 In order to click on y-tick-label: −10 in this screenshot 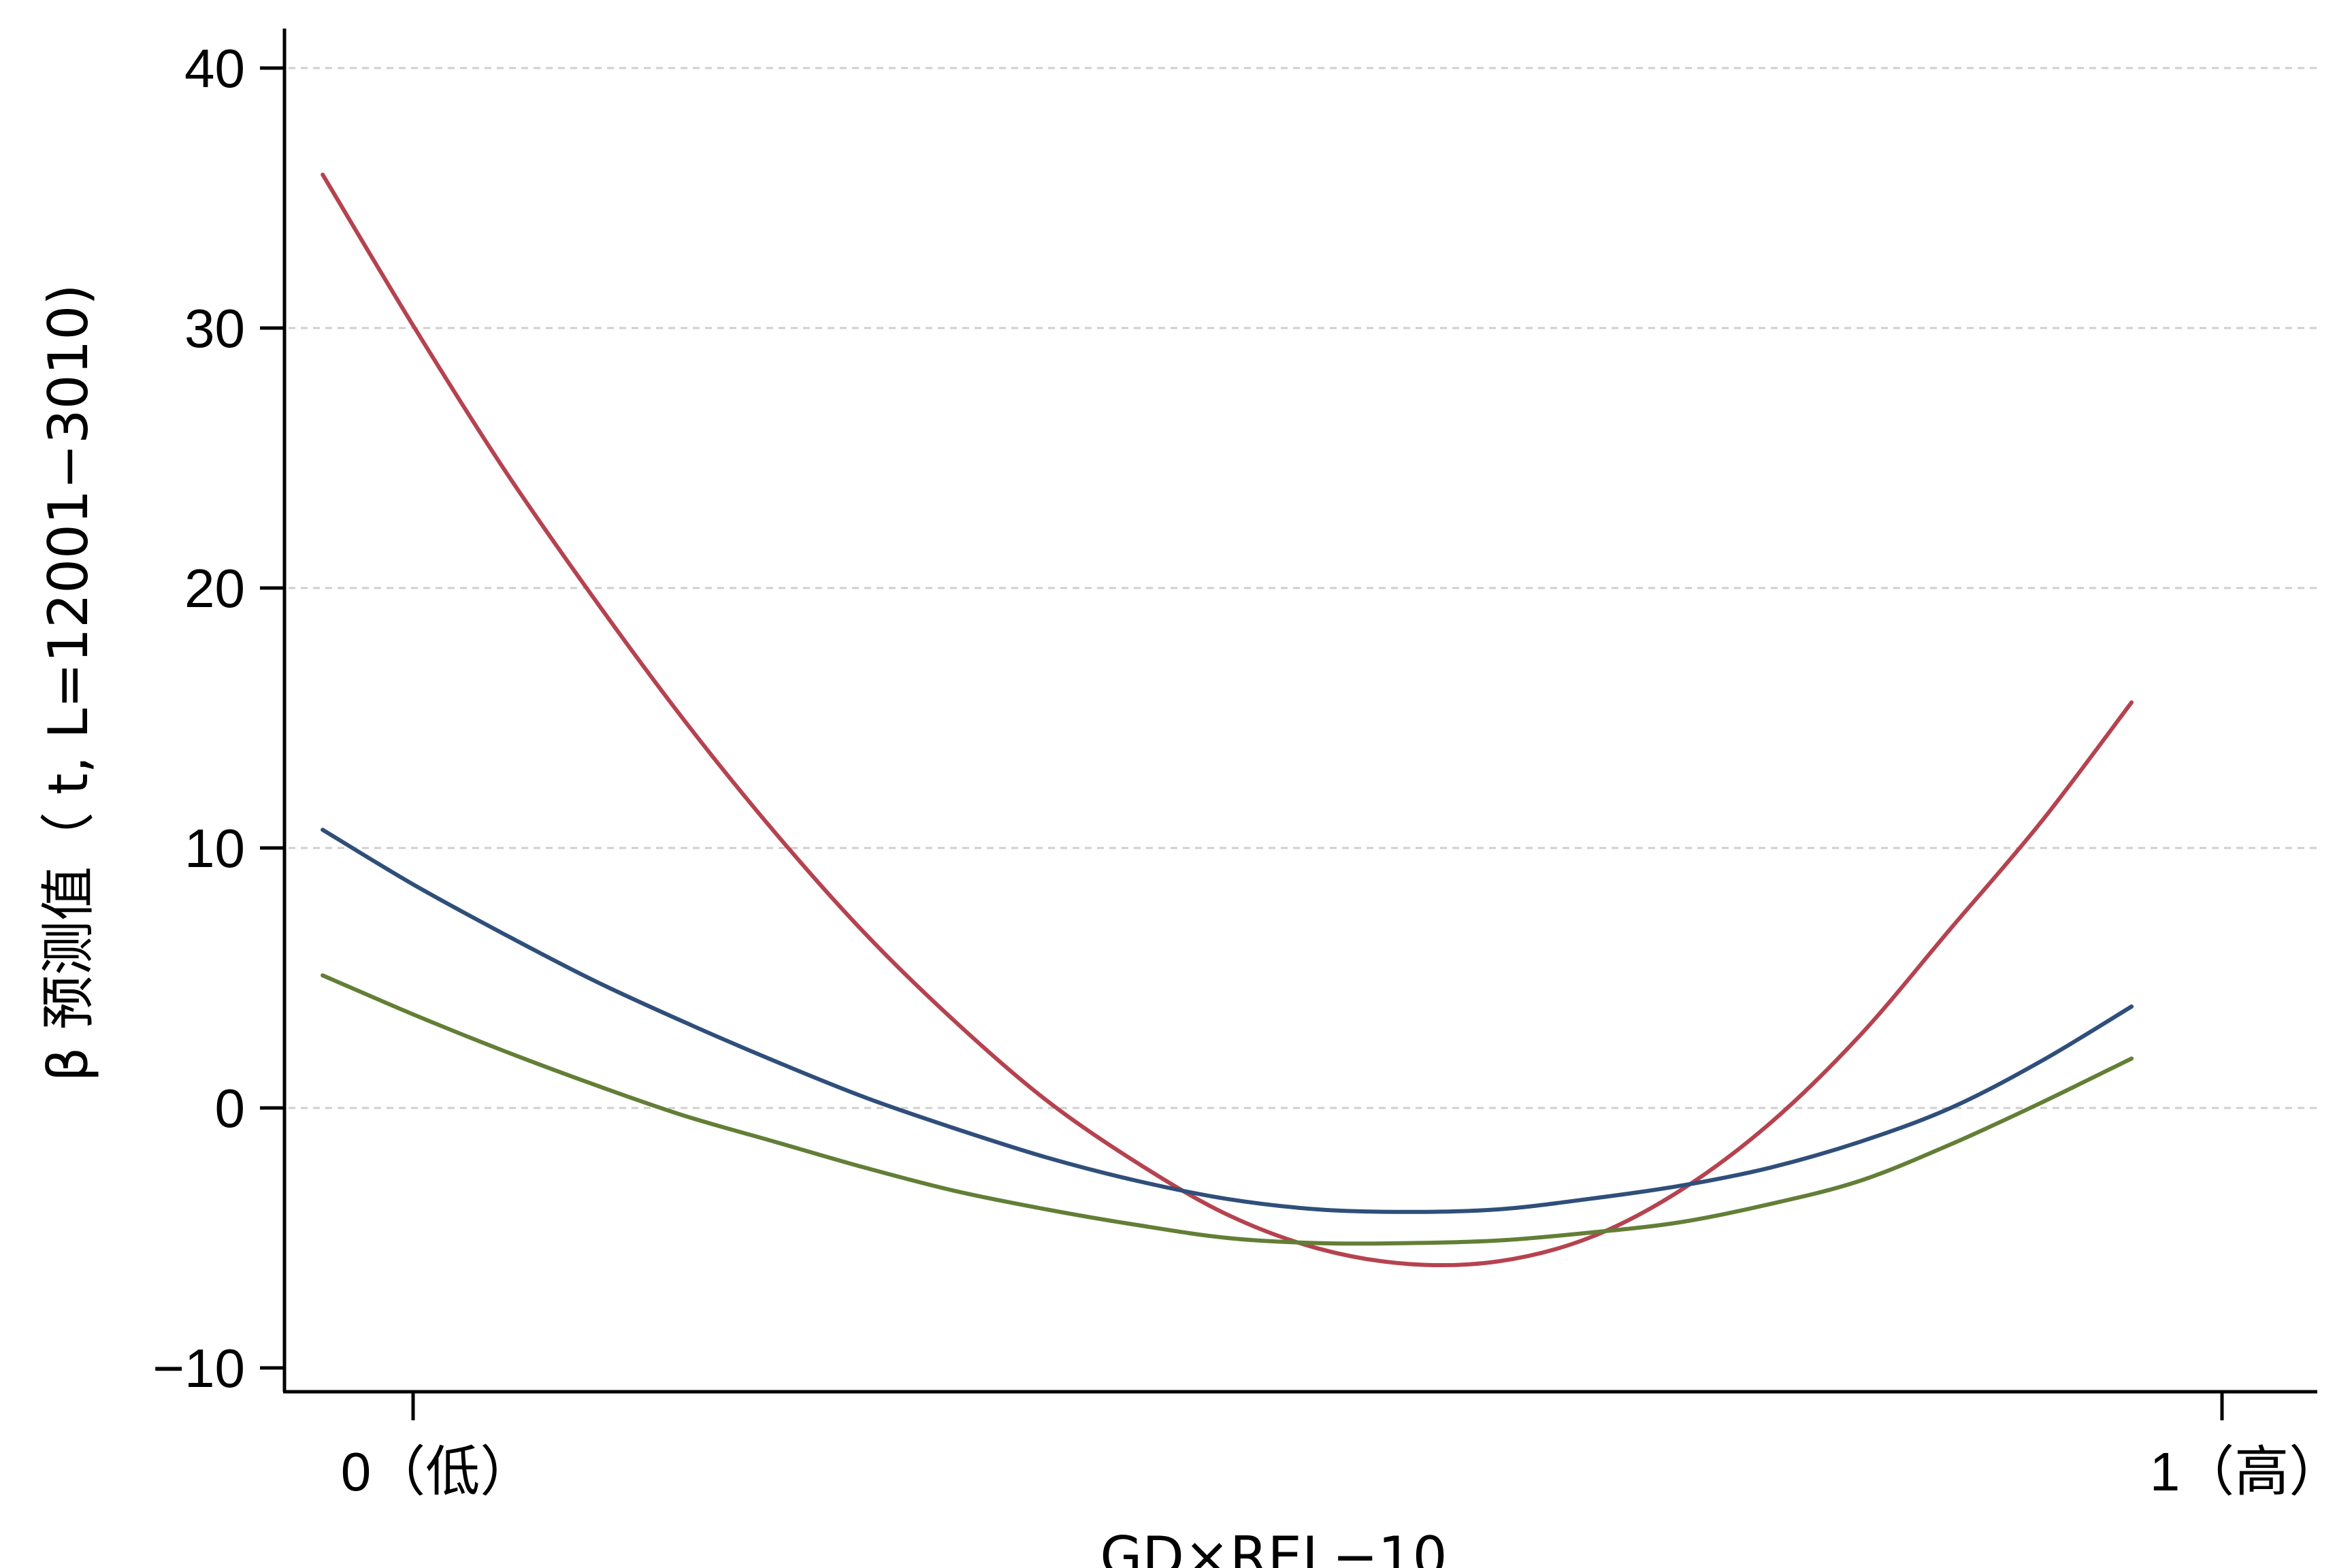, I will do `click(199, 1368)`.